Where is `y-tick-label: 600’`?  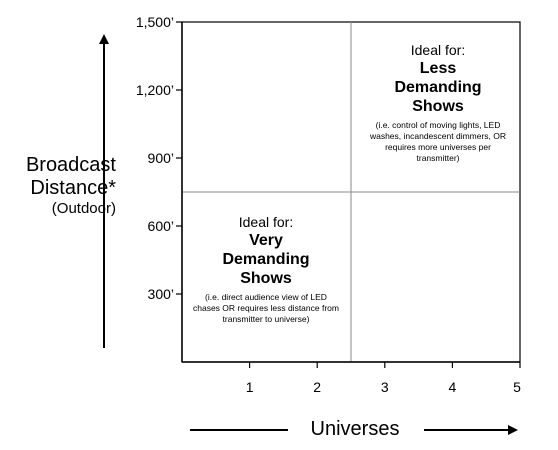 y-tick-label: 600’ is located at coordinates (161, 226).